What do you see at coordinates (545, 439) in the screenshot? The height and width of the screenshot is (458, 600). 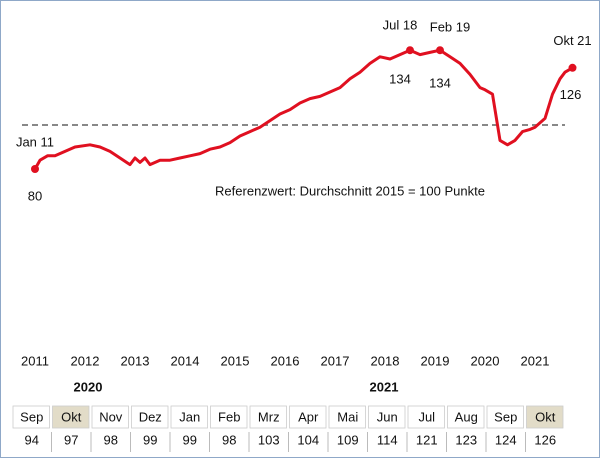 I see `table-value: 126` at bounding box center [545, 439].